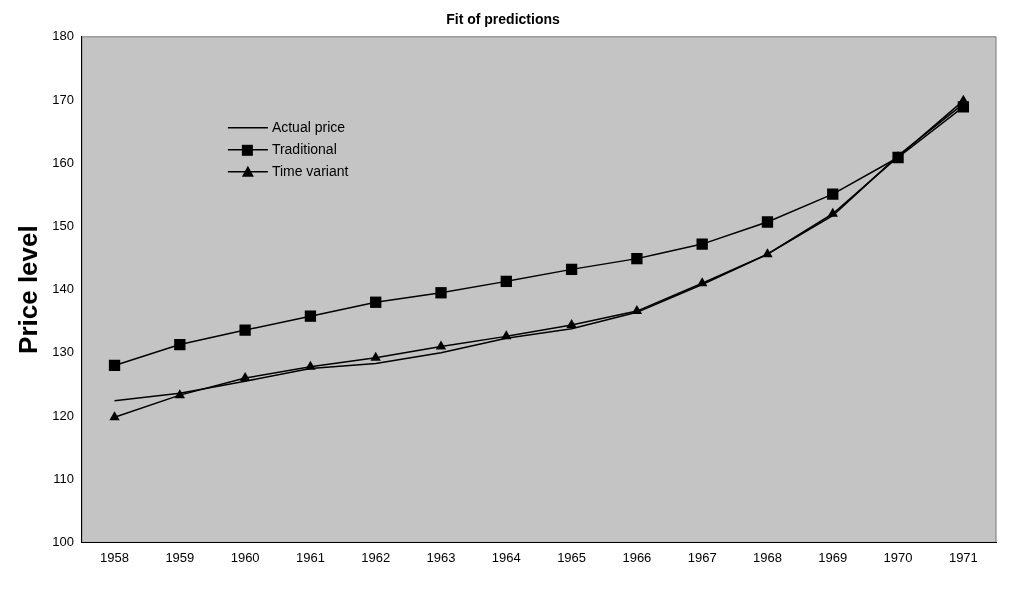 This screenshot has height=599, width=1036. What do you see at coordinates (898, 557) in the screenshot?
I see `x-tick-label: 1970` at bounding box center [898, 557].